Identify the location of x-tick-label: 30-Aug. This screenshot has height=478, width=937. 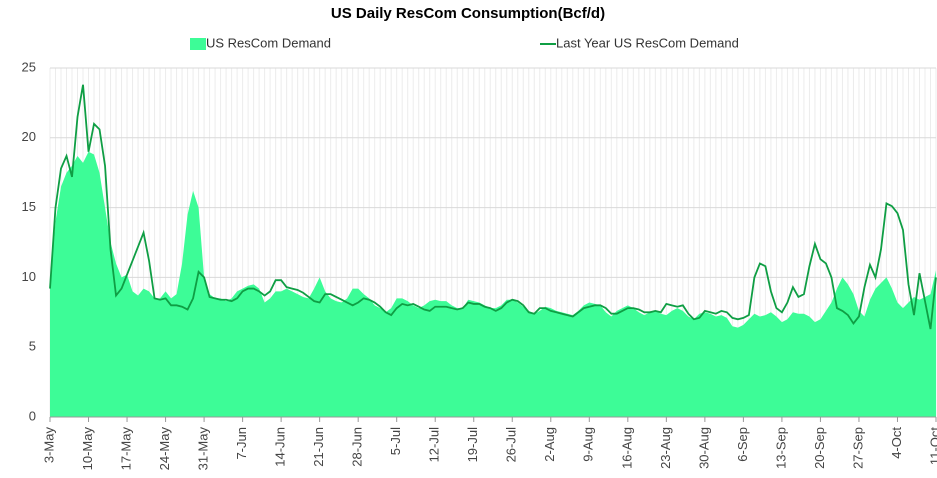
(703, 448).